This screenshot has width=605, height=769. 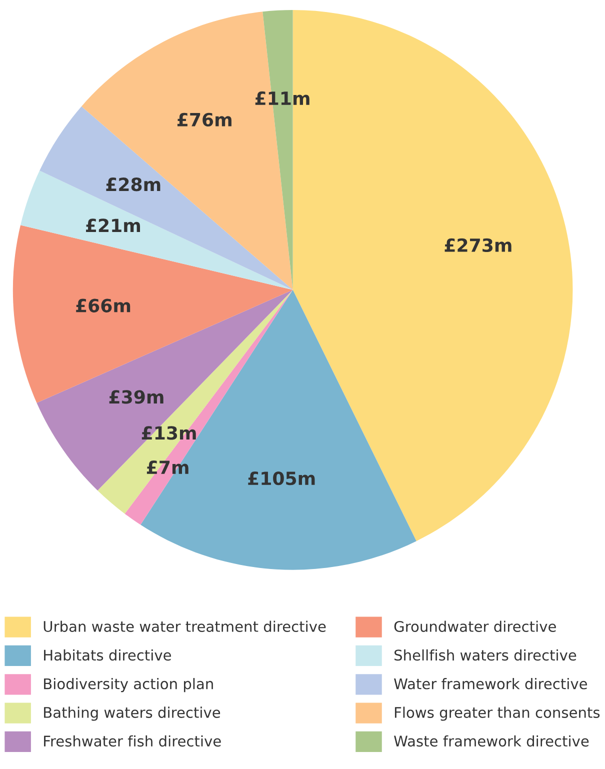 I want to click on legend-label: Flows greater than consents, so click(x=497, y=713).